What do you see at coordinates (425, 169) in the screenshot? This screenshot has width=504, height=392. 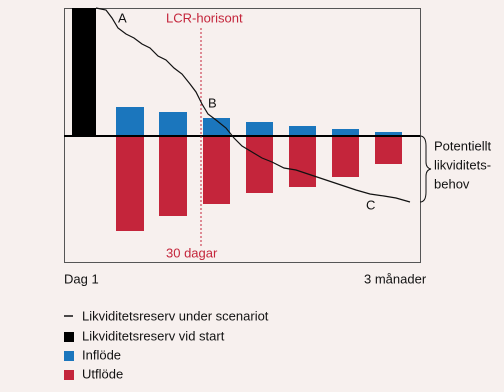 I see `brace` at bounding box center [425, 169].